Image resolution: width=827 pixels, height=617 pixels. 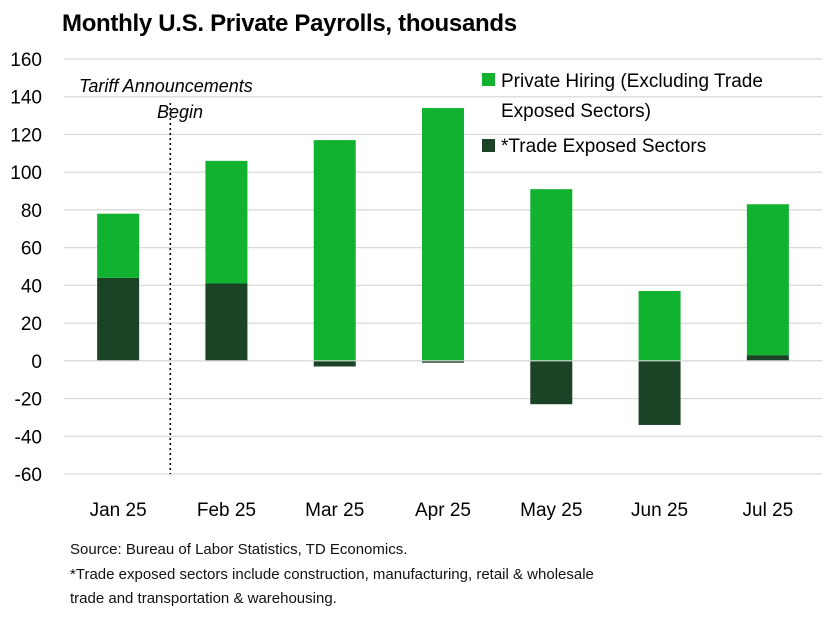 What do you see at coordinates (603, 146) in the screenshot?
I see `legend-label-trade-exposed: *Trade Exposed Sectors` at bounding box center [603, 146].